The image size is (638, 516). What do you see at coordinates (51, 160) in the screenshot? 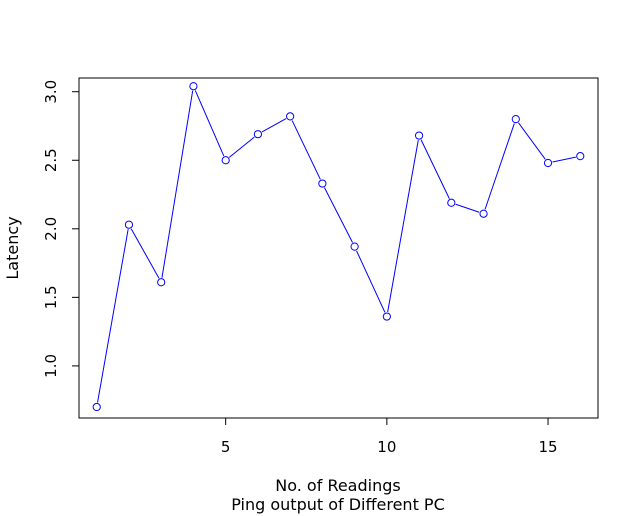
I see `y-tick-label: 2.5` at bounding box center [51, 160].